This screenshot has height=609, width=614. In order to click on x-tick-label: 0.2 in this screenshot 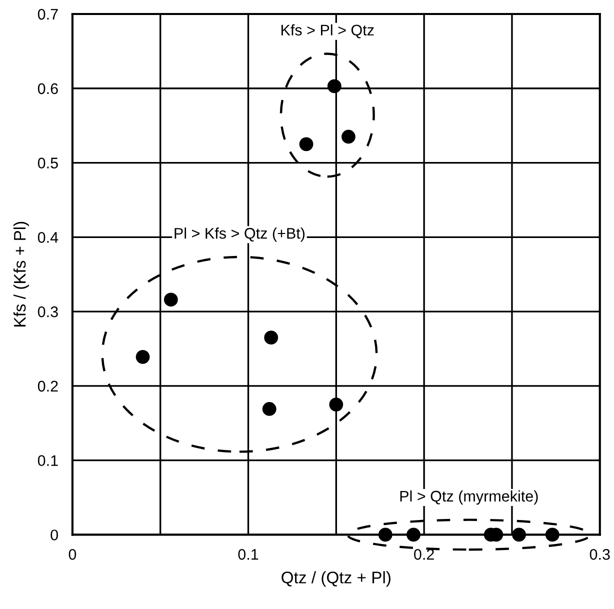, I will do `click(424, 554)`.